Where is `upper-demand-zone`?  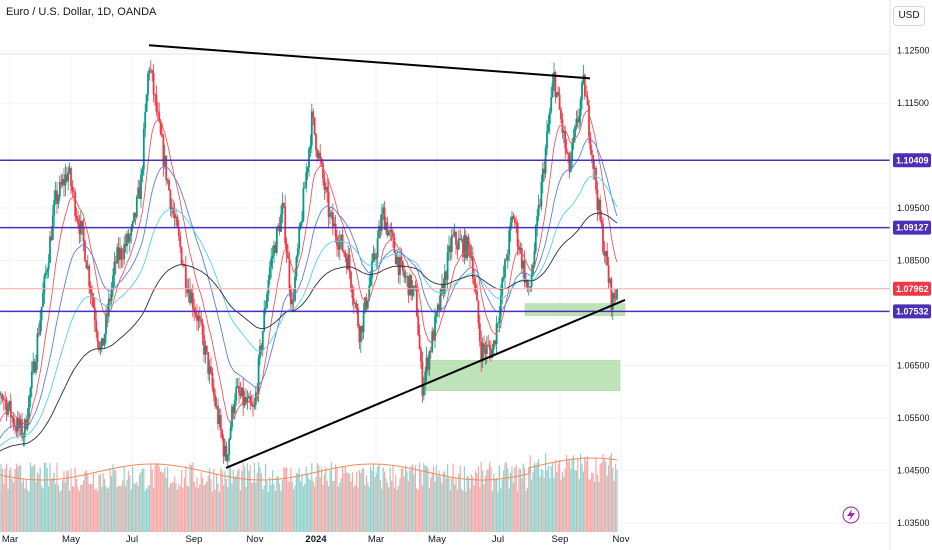
upper-demand-zone is located at coordinates (575, 309).